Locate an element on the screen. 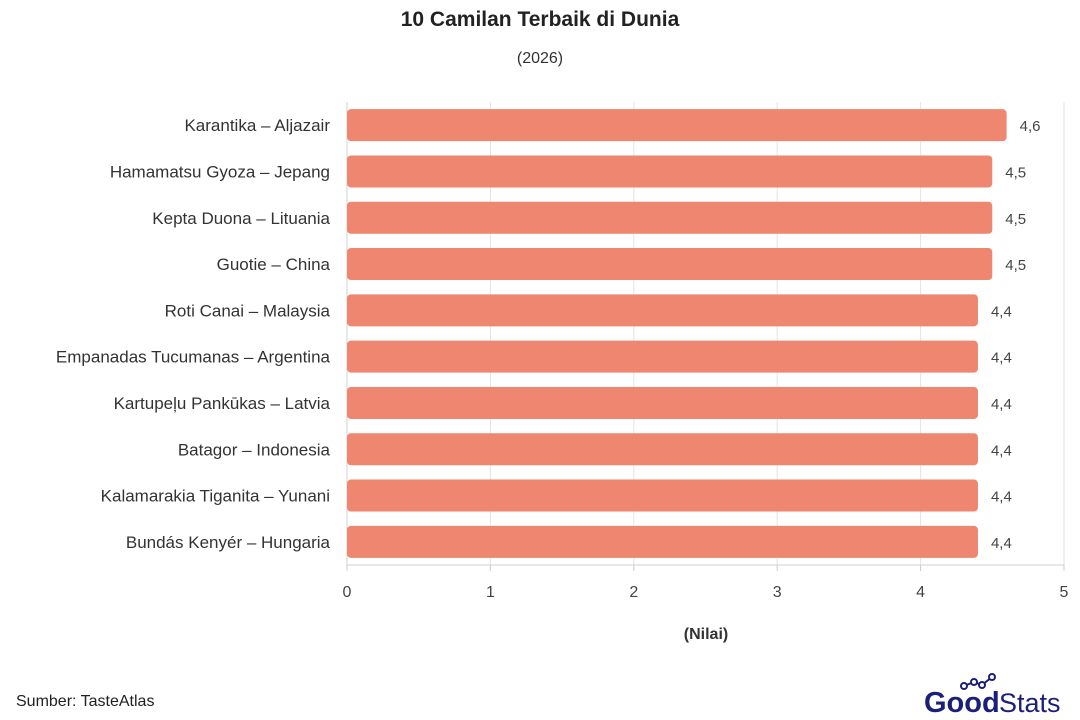 The height and width of the screenshot is (720, 1080). logo-trend-icon is located at coordinates (978, 681).